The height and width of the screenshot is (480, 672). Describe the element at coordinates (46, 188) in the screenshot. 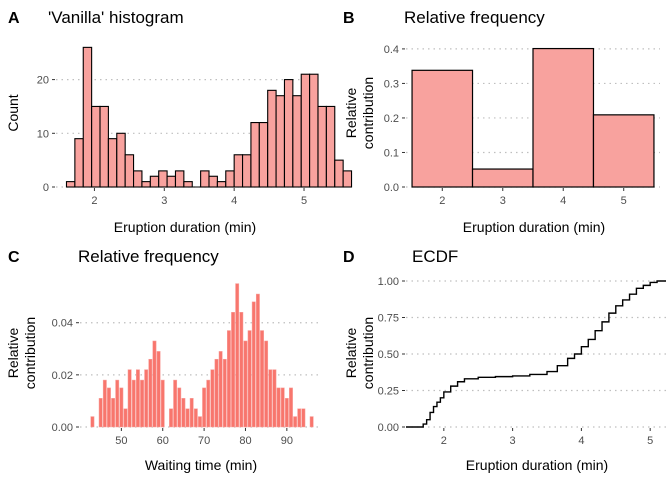

I see `y-tick-label: 0` at that location.